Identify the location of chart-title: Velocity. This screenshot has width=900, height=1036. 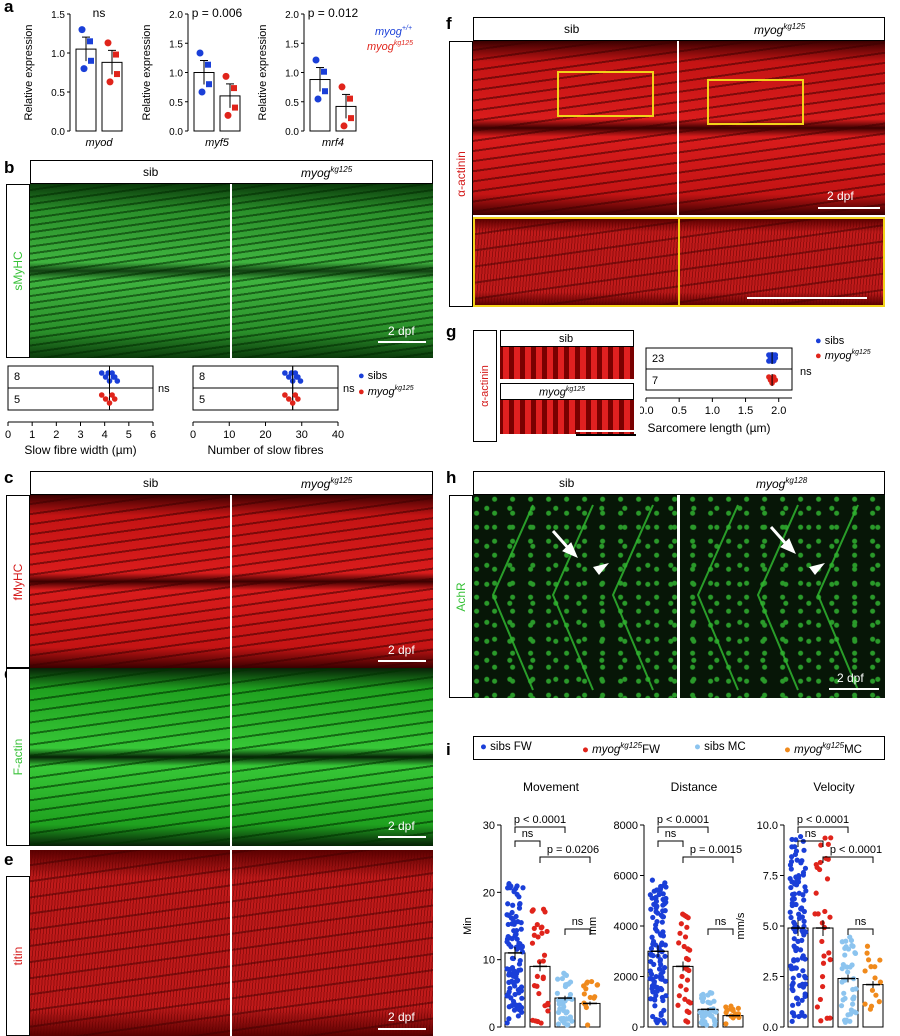
(833, 787).